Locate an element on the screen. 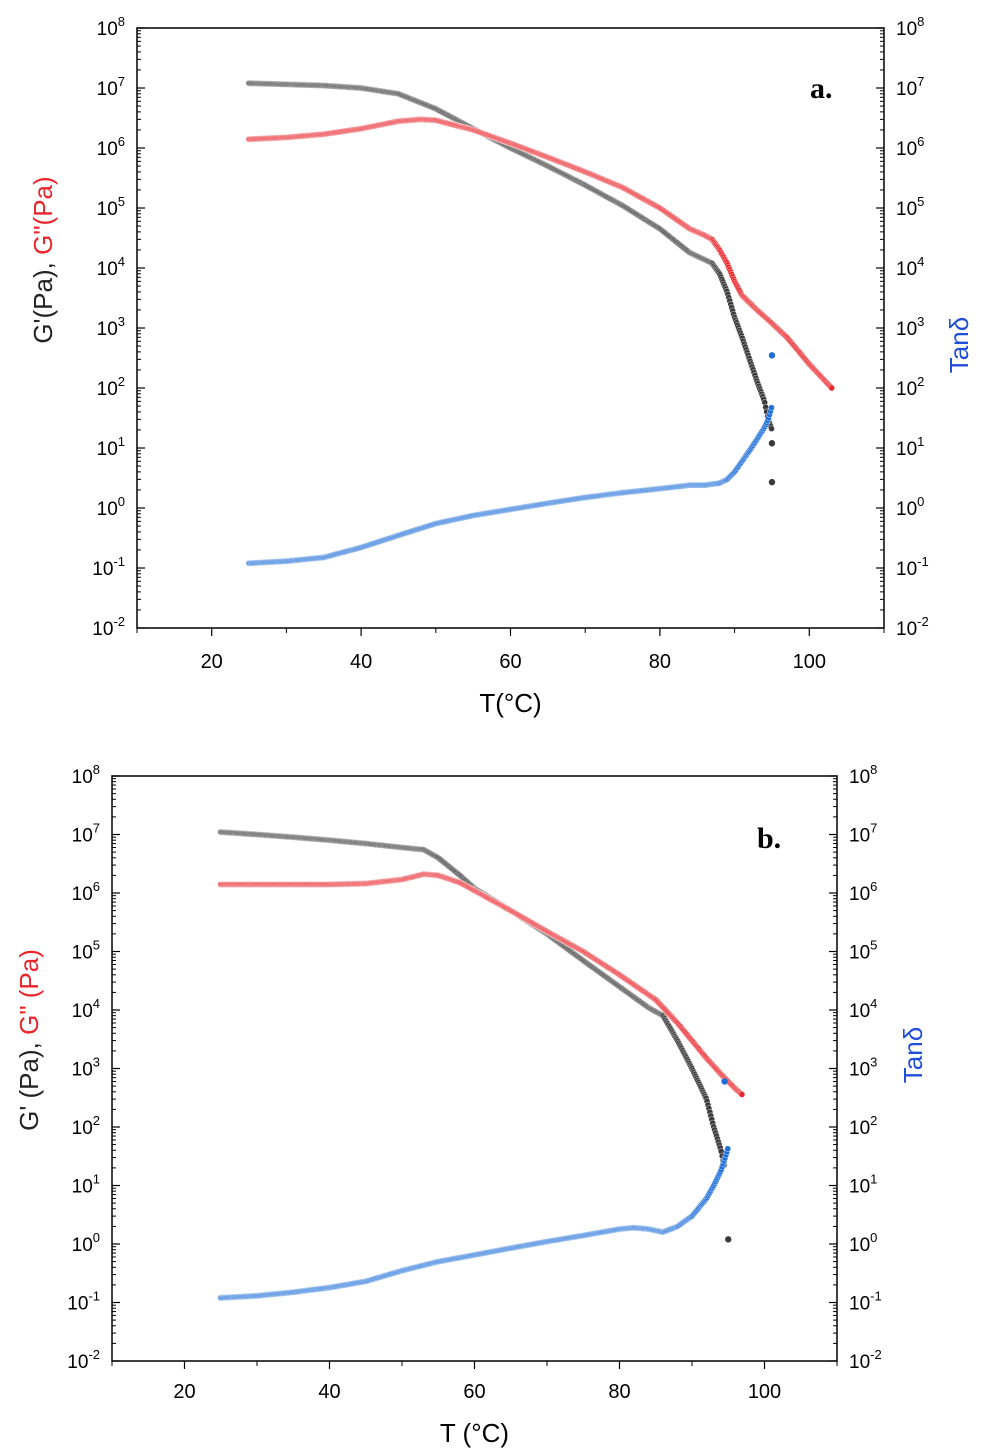 The width and height of the screenshot is (983, 1450). y-axis-label-left: G' (Pa), G" (Pa) is located at coordinates (29, 1040).